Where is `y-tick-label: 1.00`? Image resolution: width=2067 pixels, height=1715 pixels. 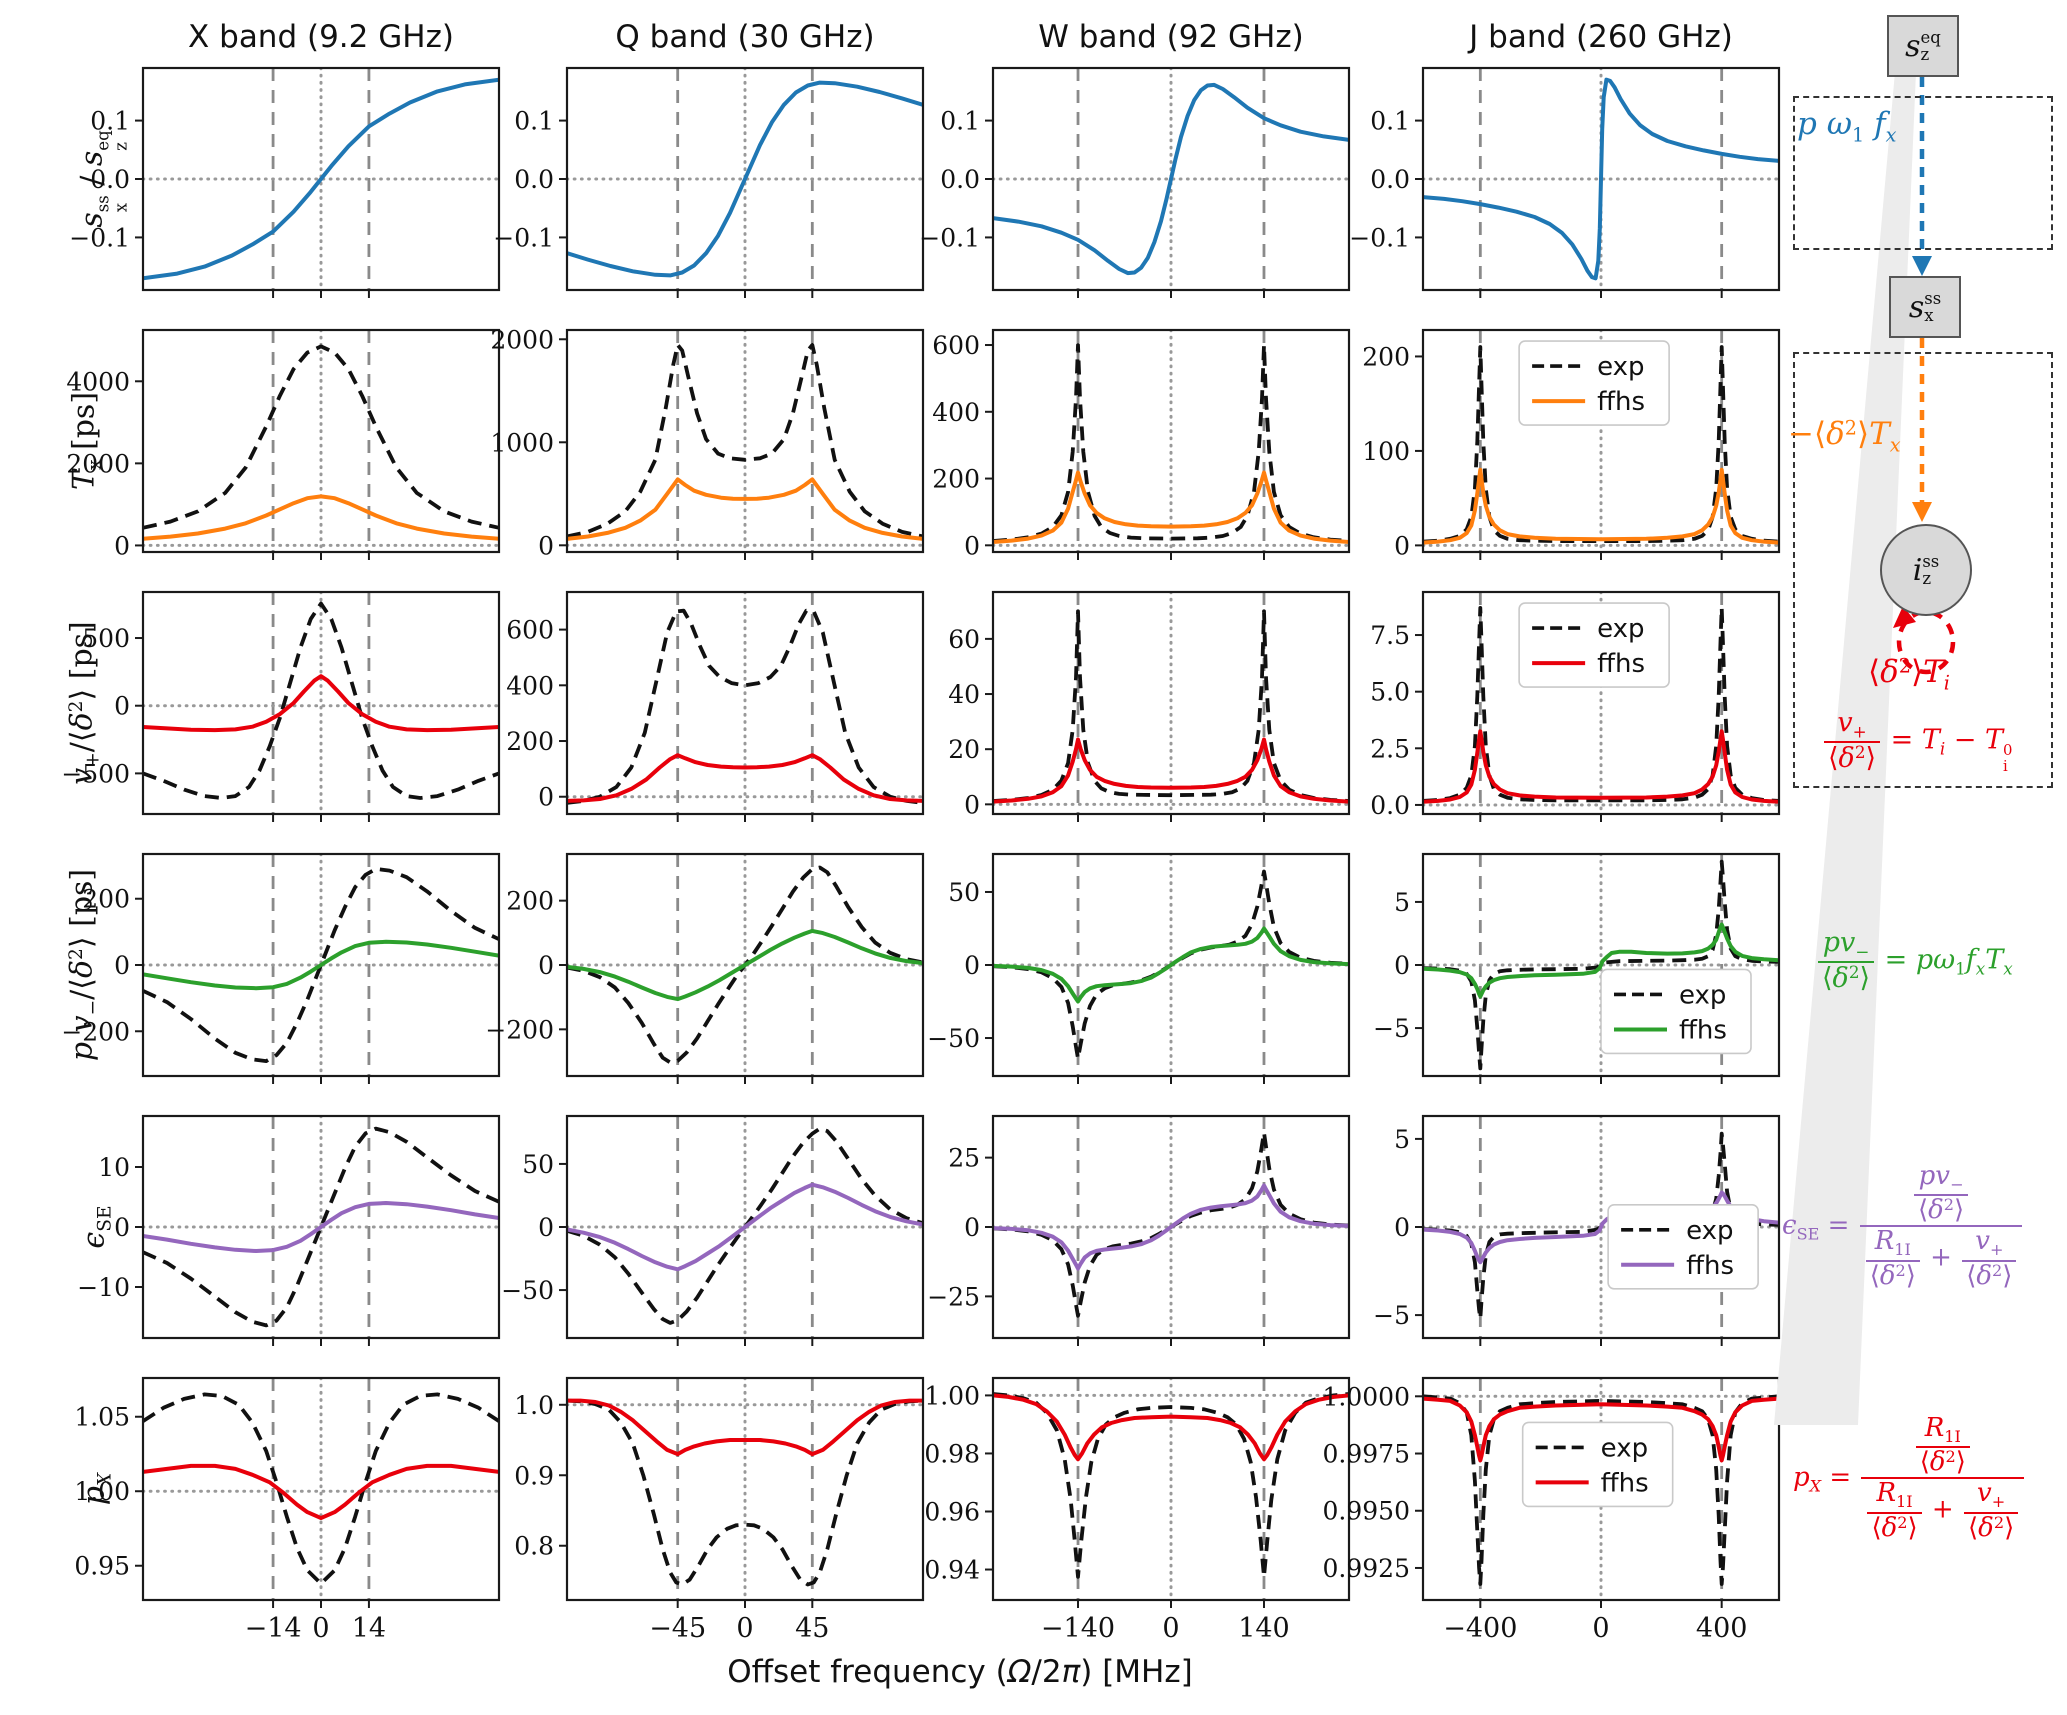
y-tick-label: 1.00 is located at coordinates (102, 1491).